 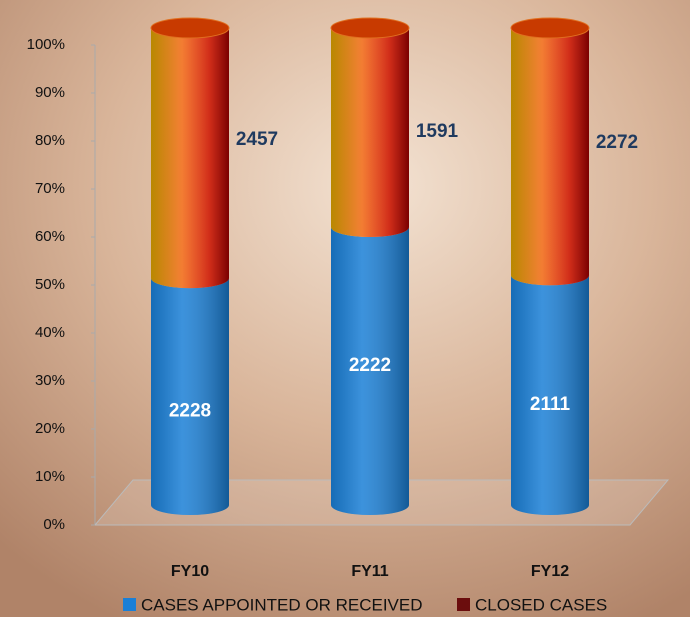 I want to click on y-tick-label: 60%, so click(x=50, y=236).